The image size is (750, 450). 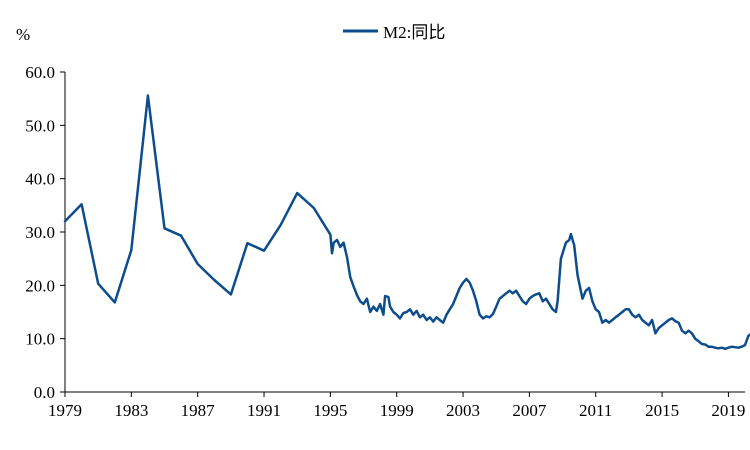 What do you see at coordinates (40, 285) in the screenshot?
I see `y-tick-label: 20.0` at bounding box center [40, 285].